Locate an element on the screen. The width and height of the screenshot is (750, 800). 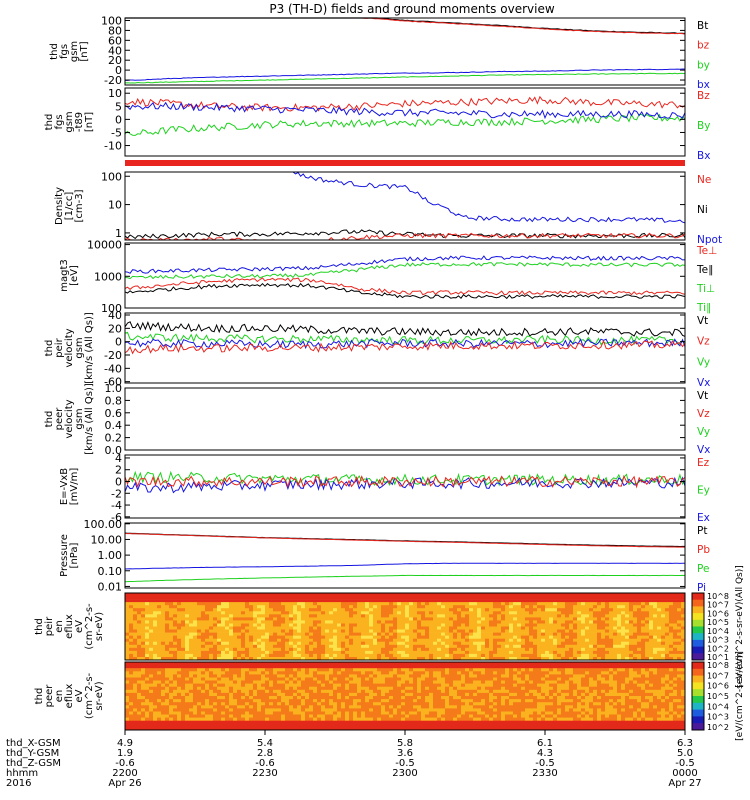
y-axis-label: Density is located at coordinates (59, 206).